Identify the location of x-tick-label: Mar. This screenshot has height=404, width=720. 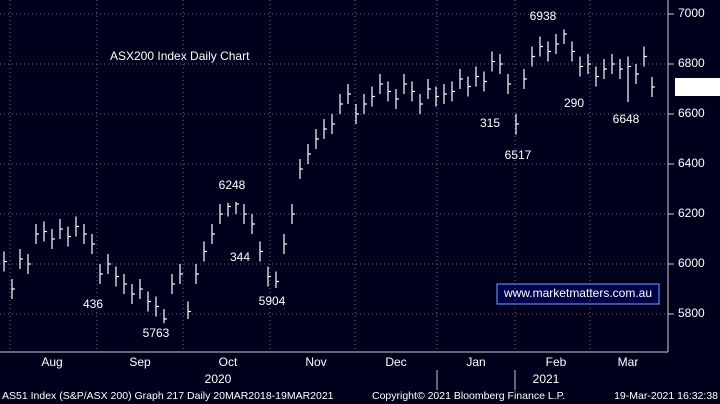
(628, 362).